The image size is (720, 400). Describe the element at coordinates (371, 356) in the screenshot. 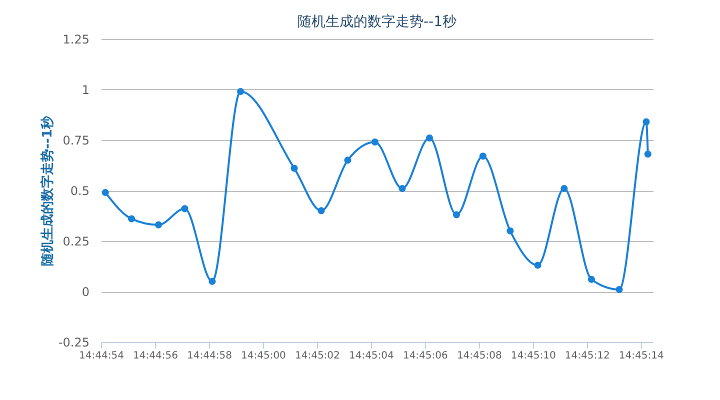

I see `x-tick-label: 14:45:04` at that location.